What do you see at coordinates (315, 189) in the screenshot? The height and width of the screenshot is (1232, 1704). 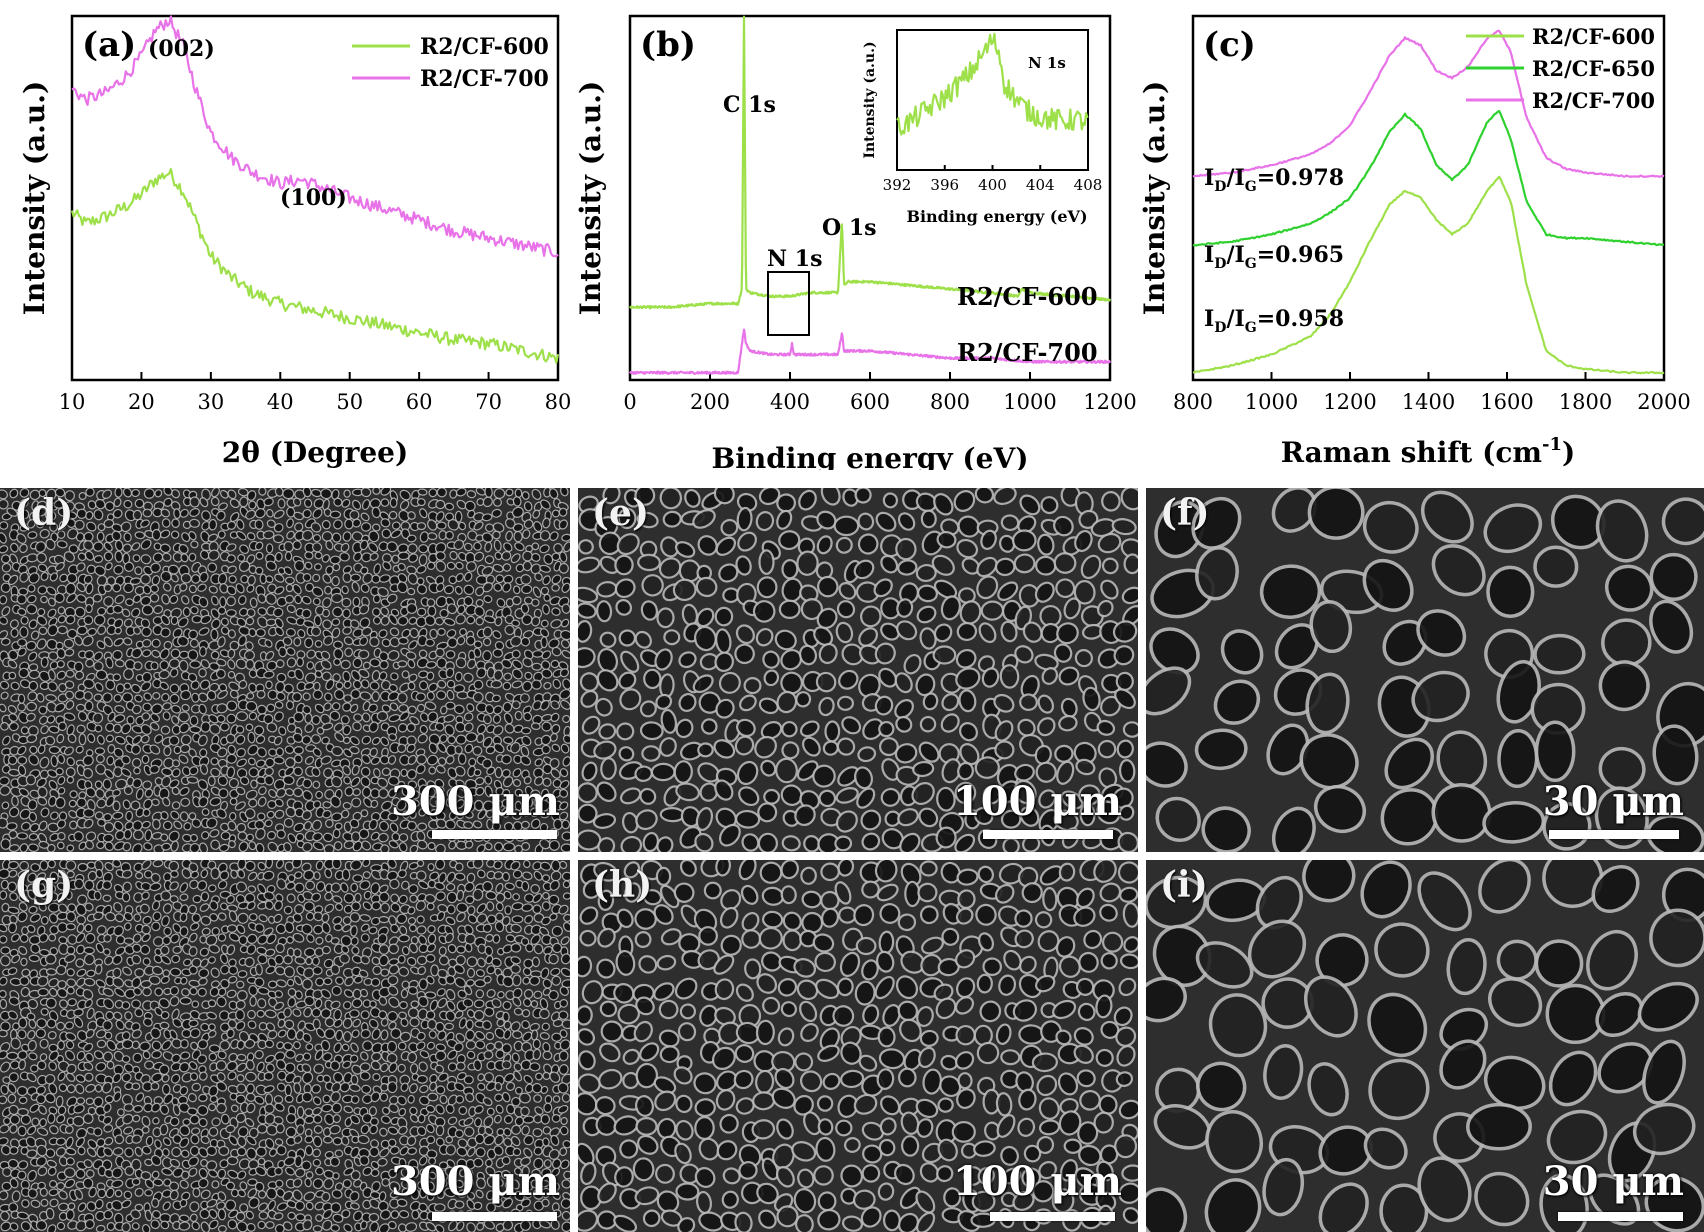 I see `panel-a-lines` at bounding box center [315, 189].